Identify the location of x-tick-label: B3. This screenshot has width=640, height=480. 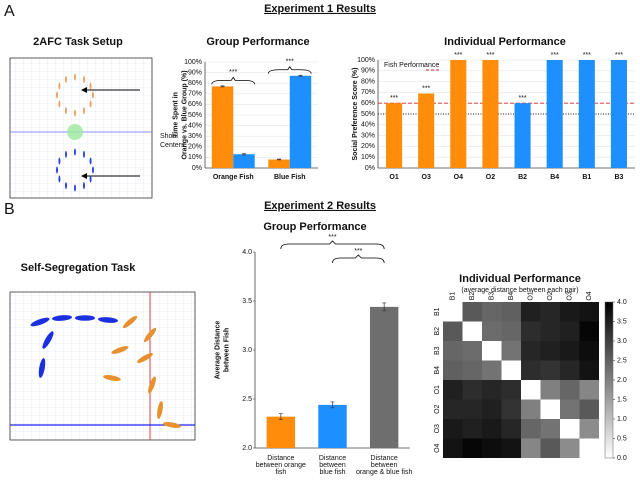
(618, 177).